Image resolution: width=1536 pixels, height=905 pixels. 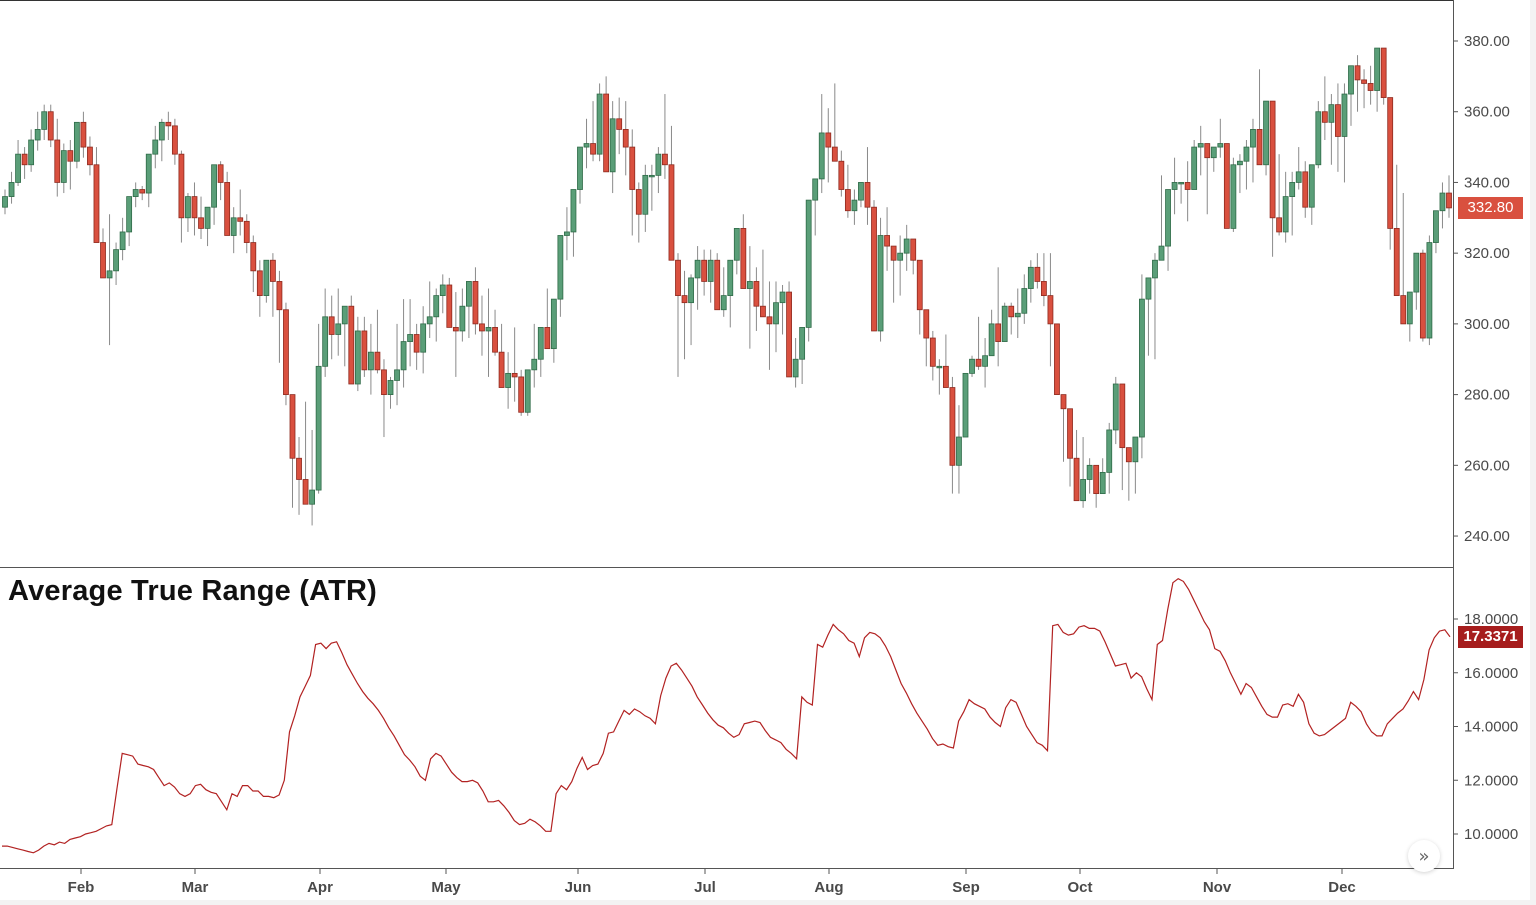 What do you see at coordinates (1485, 727) in the screenshot?
I see `atr-axis: 18.0000 16.0000 14.0000 12.0000 10.0000` at bounding box center [1485, 727].